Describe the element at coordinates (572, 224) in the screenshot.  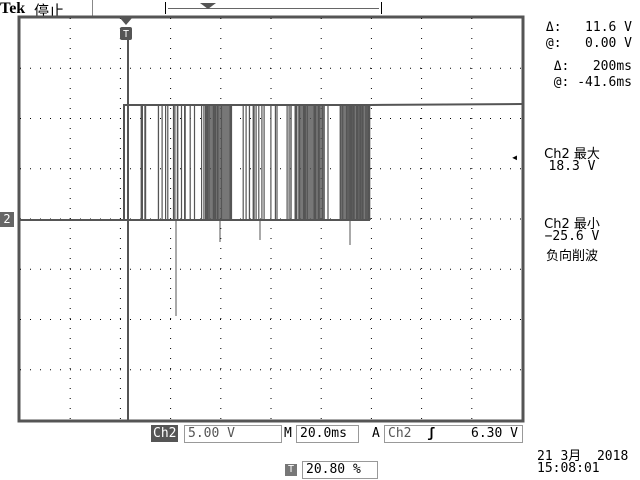
I see `min-label: Ch2 最小` at that location.